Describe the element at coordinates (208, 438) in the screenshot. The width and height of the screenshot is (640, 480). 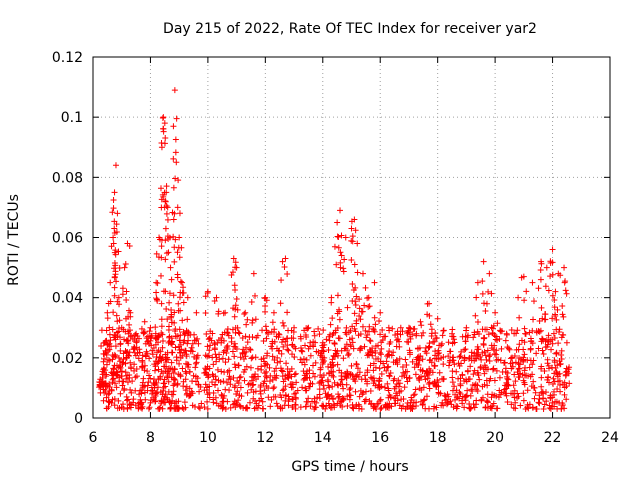
I see `x-tick-label: 10` at that location.